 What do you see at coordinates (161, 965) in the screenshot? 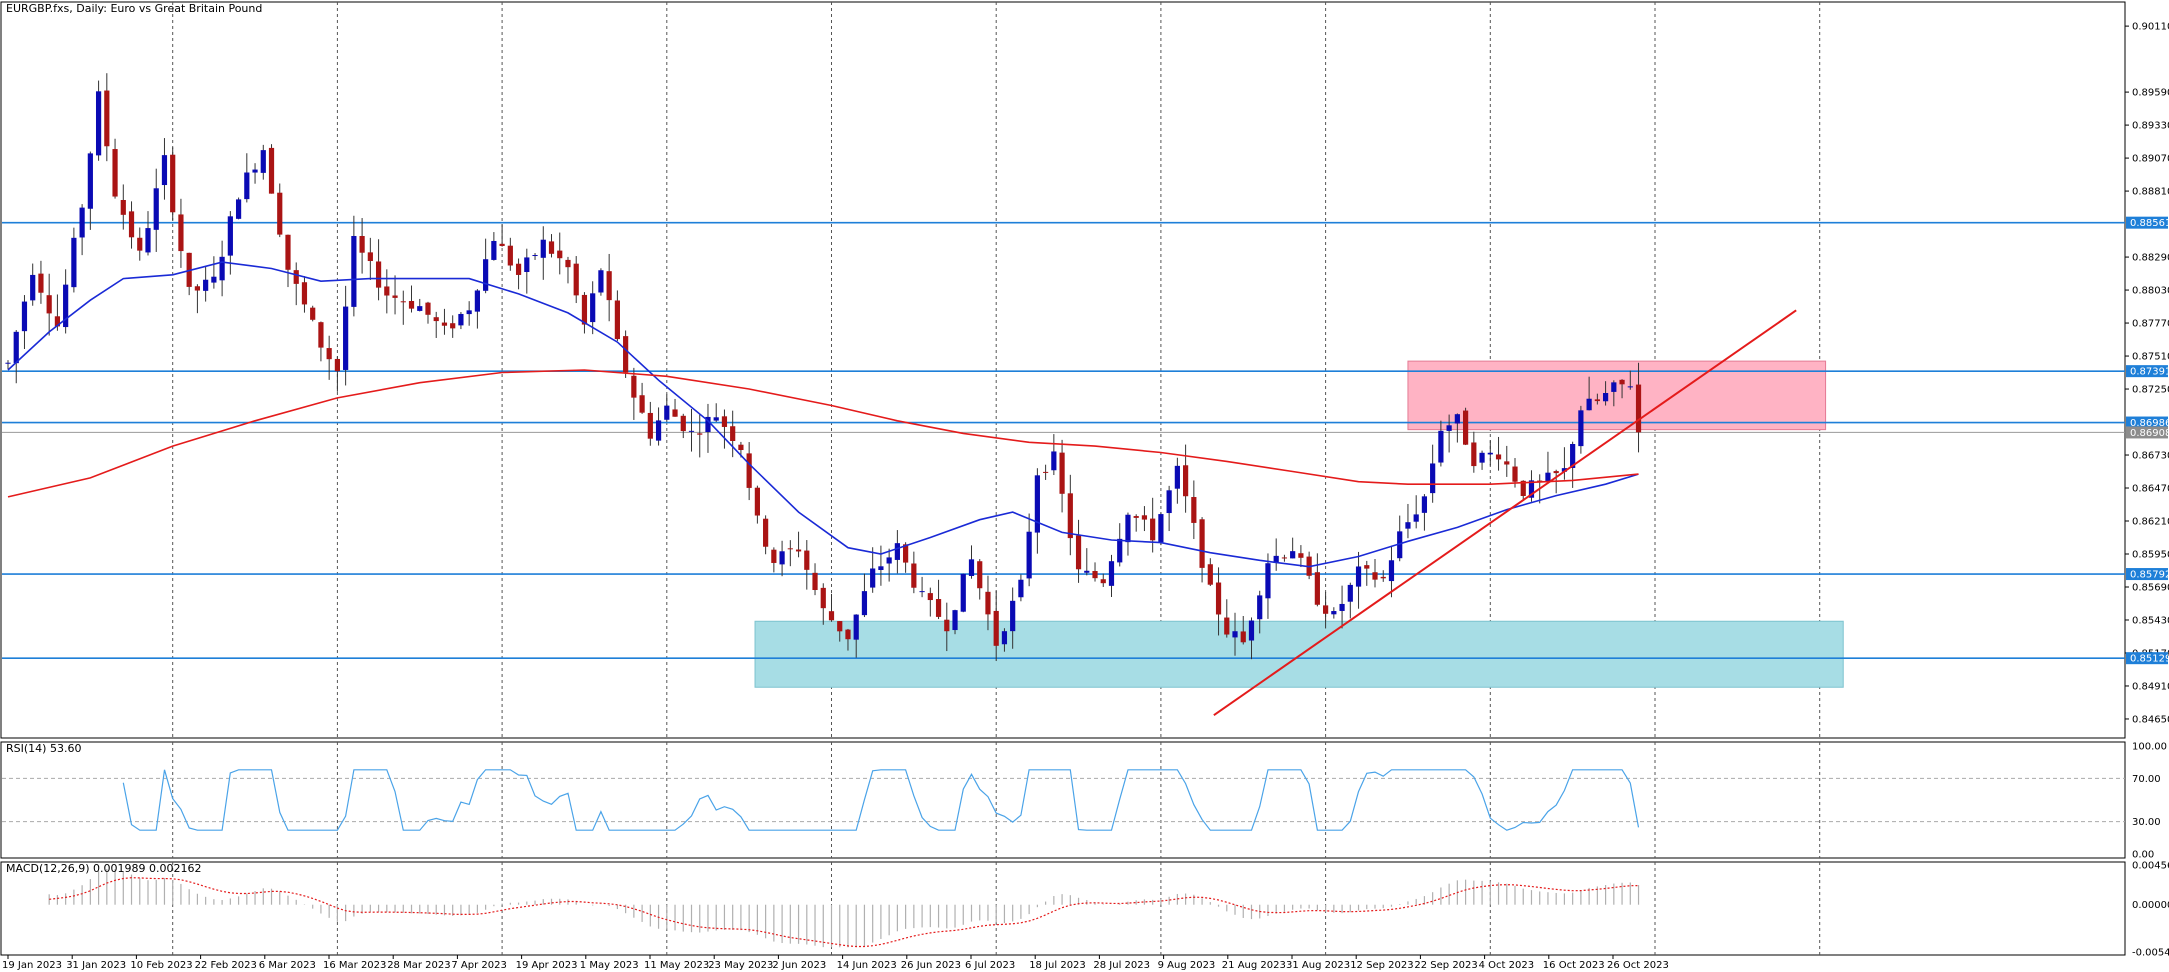
I see `x-tick-label: 10 Feb 2023` at bounding box center [161, 965].